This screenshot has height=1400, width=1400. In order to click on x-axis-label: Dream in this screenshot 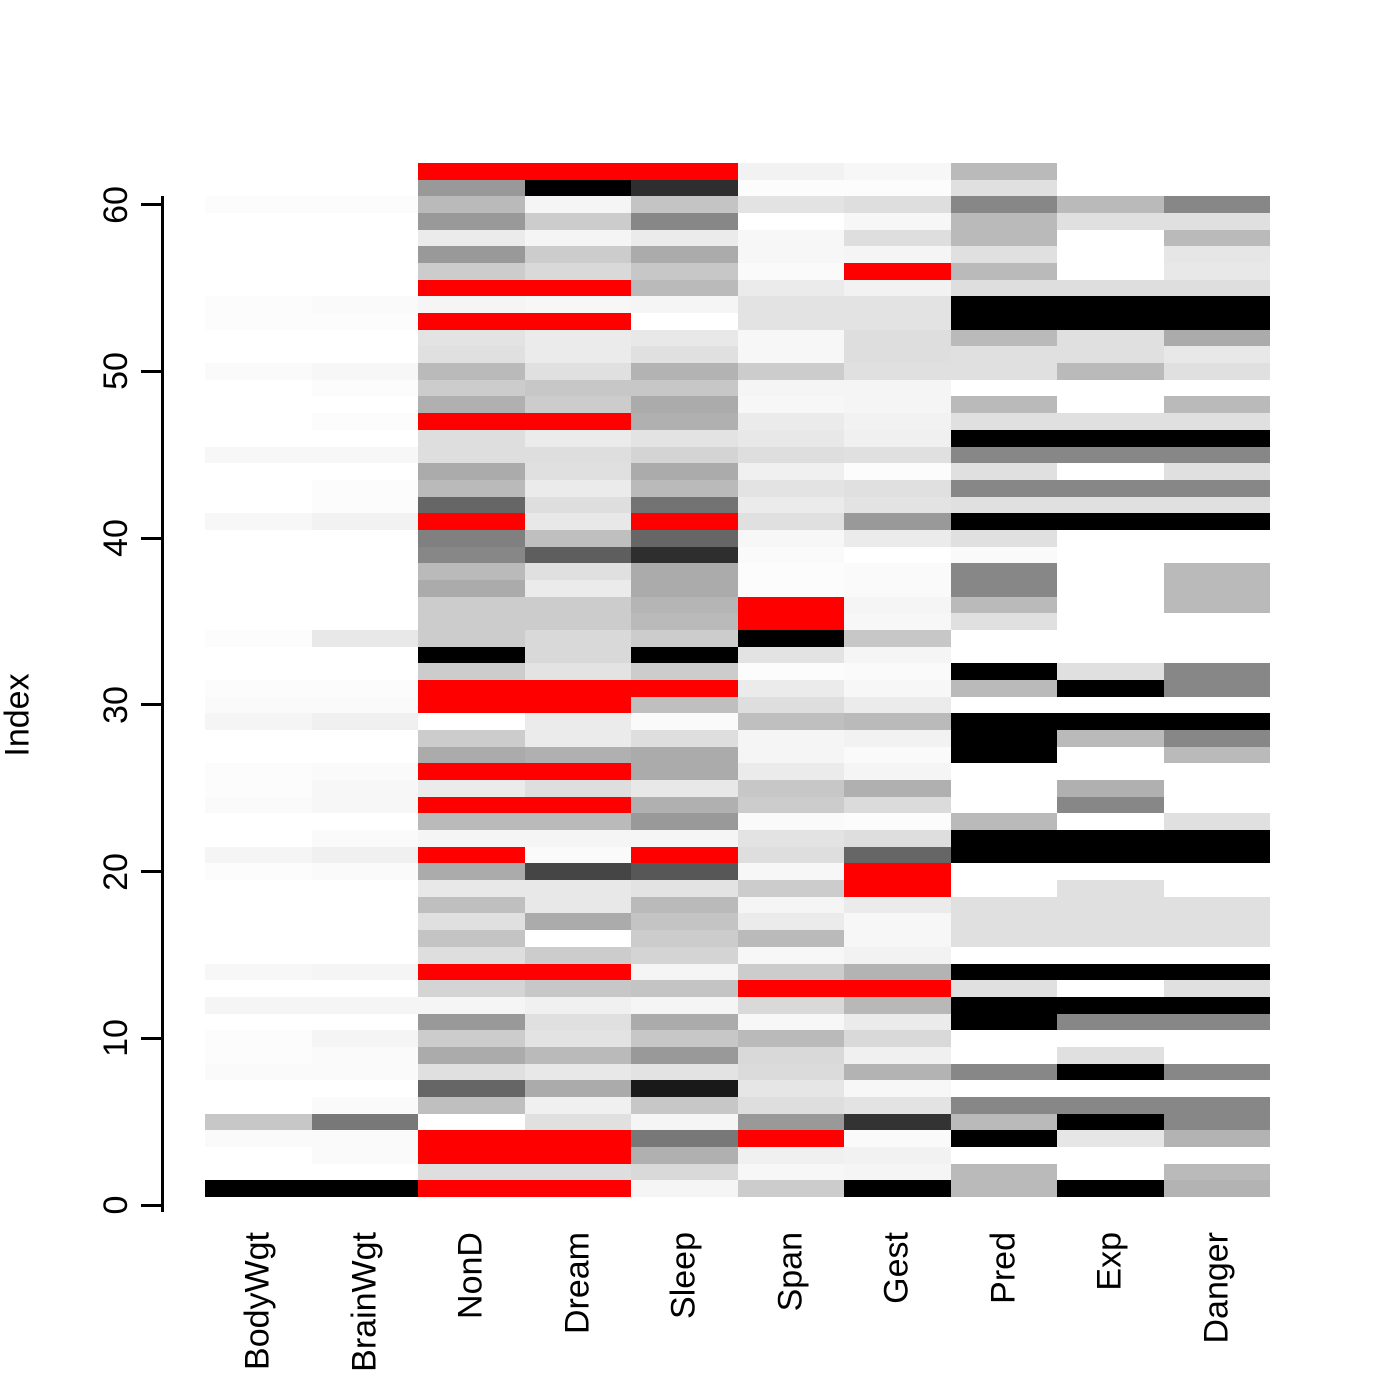, I will do `click(577, 1283)`.